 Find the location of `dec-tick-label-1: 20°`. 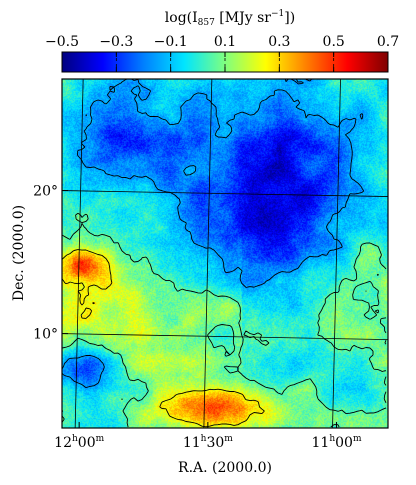

dec-tick-label-1: 20° is located at coordinates (45, 192).